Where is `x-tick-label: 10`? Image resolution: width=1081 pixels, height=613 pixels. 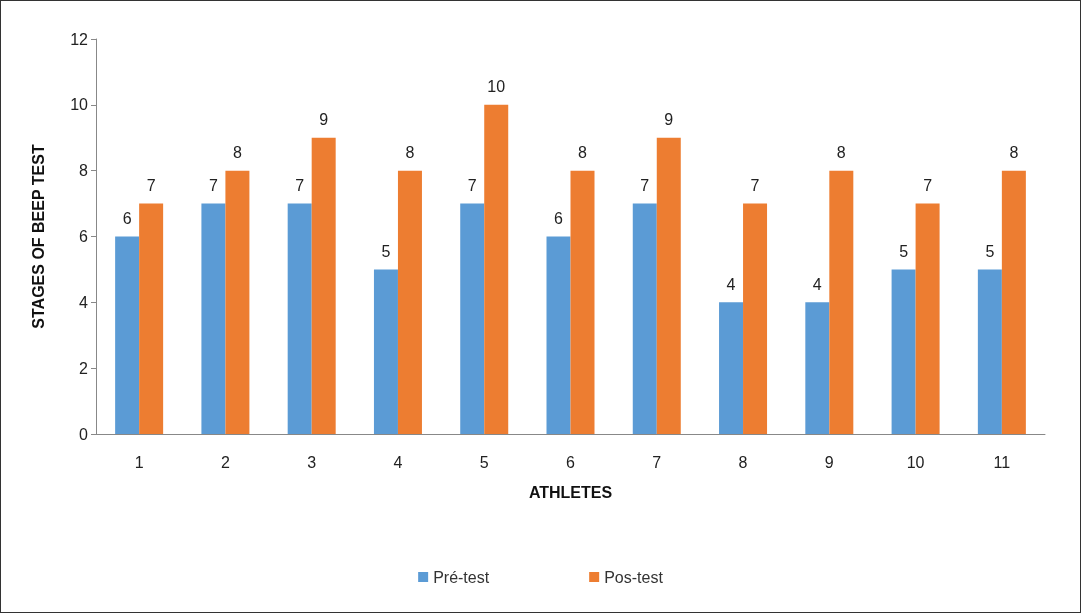
x-tick-label: 10 is located at coordinates (915, 462).